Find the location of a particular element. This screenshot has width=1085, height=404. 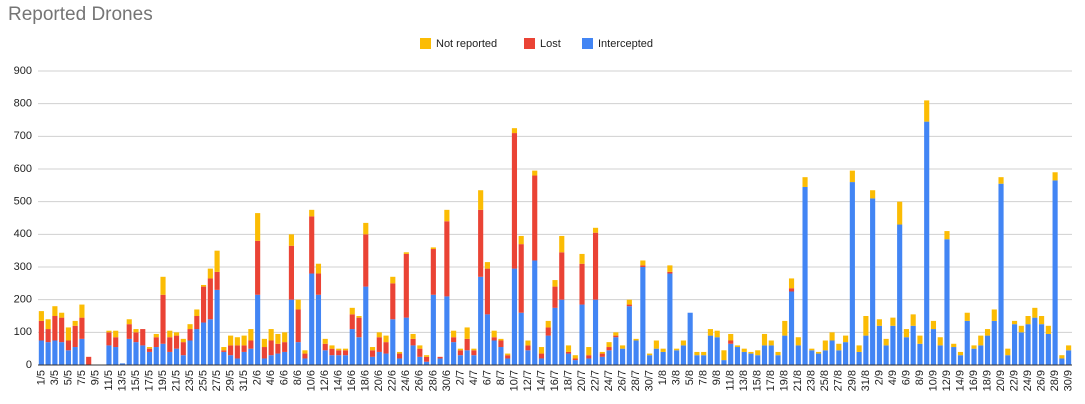

x-tick-label: 26/7 is located at coordinates (622, 380).